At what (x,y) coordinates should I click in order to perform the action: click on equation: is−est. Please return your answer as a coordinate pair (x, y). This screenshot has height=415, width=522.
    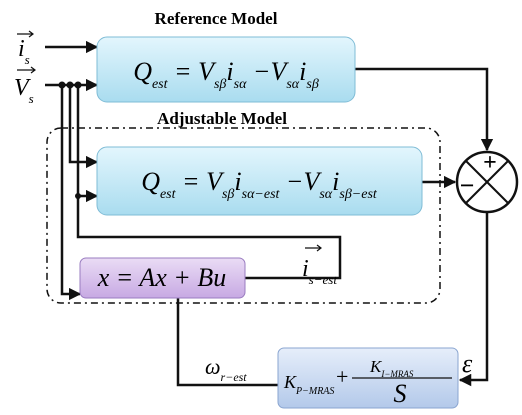
    Looking at the image, I should click on (319, 271).